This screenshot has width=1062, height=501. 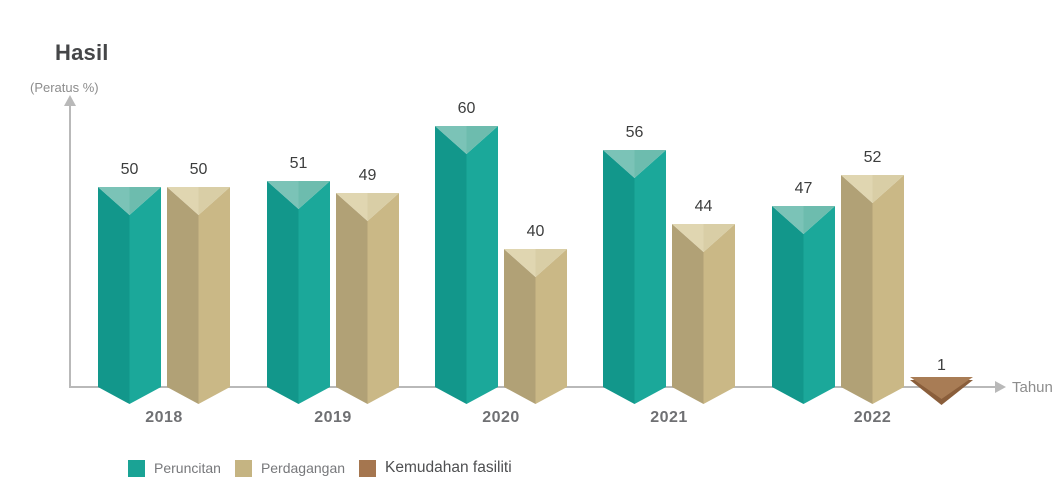 I want to click on bar-perdagangan-2018, so click(x=198, y=295).